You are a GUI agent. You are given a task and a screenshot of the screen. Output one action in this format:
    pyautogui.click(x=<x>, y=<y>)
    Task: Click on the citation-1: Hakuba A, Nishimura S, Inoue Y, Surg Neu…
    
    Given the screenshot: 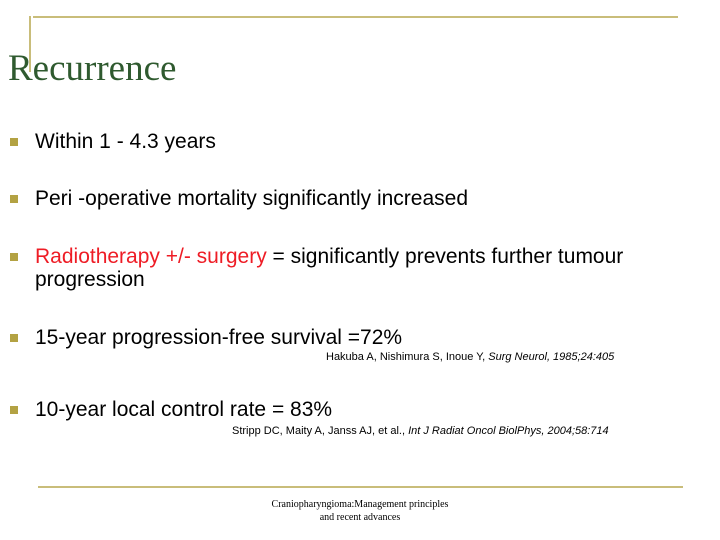 What is the action you would take?
    pyautogui.click(x=470, y=357)
    